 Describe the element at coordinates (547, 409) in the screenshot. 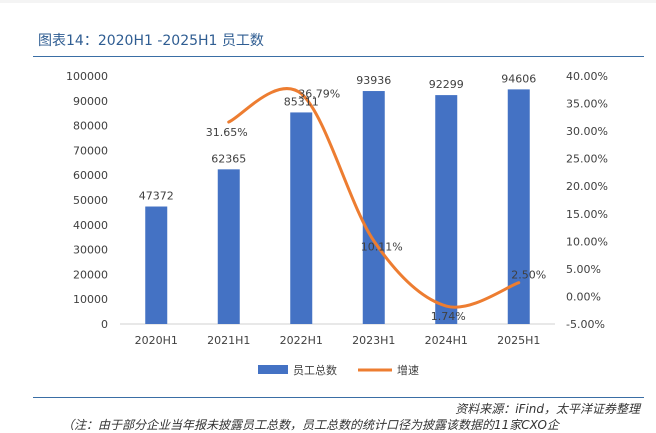

I see `source-note: 资料来源：iFind，太平洋证券整理` at that location.